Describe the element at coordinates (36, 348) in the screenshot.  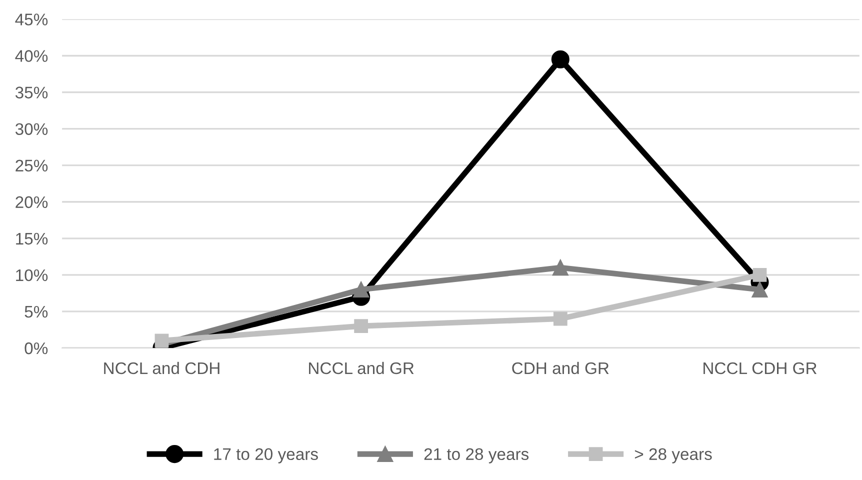
I see `y-tick-label: 0%` at that location.